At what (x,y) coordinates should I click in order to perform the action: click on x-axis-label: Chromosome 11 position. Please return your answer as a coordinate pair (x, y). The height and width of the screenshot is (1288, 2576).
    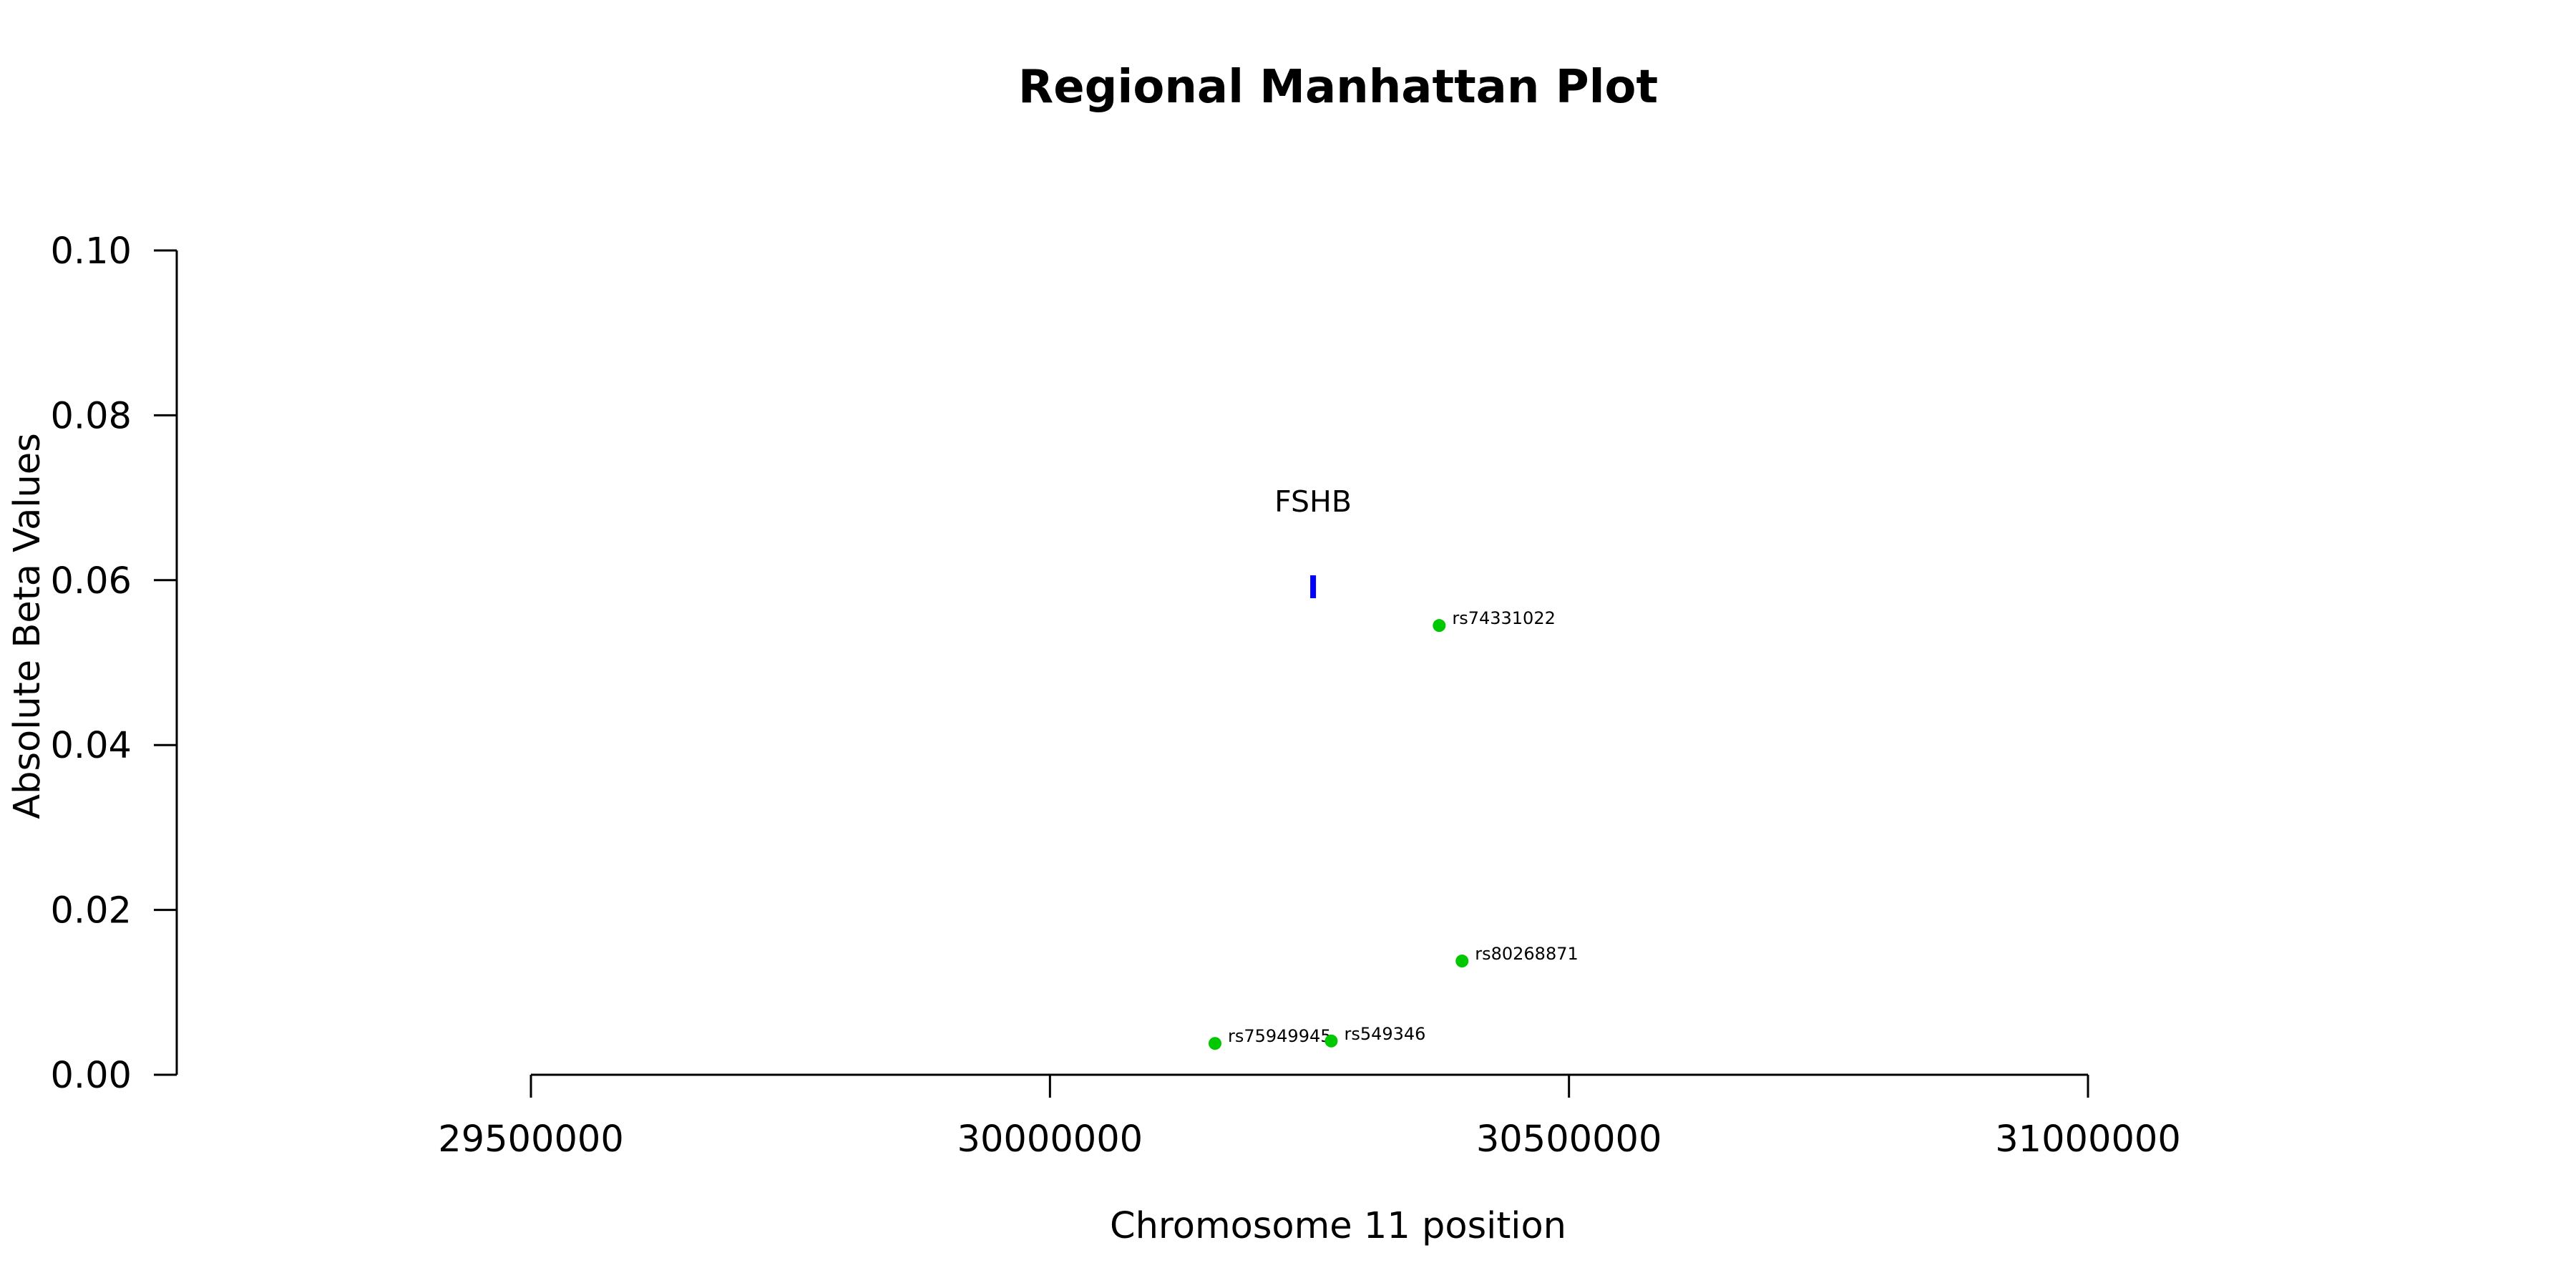
    Looking at the image, I should click on (1338, 1226).